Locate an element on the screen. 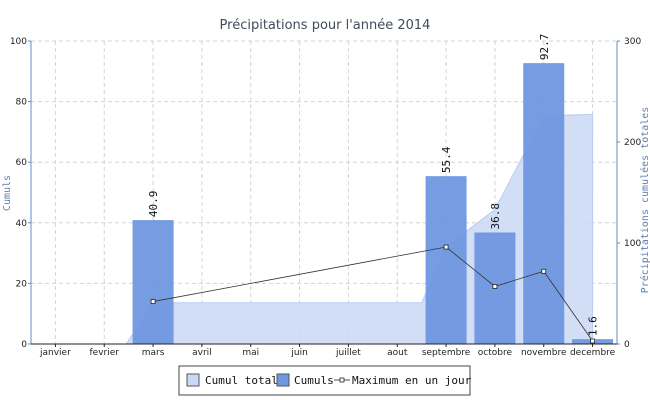 This screenshot has width=650, height=400. legend-label-max: Maximum en un jour is located at coordinates (412, 380).